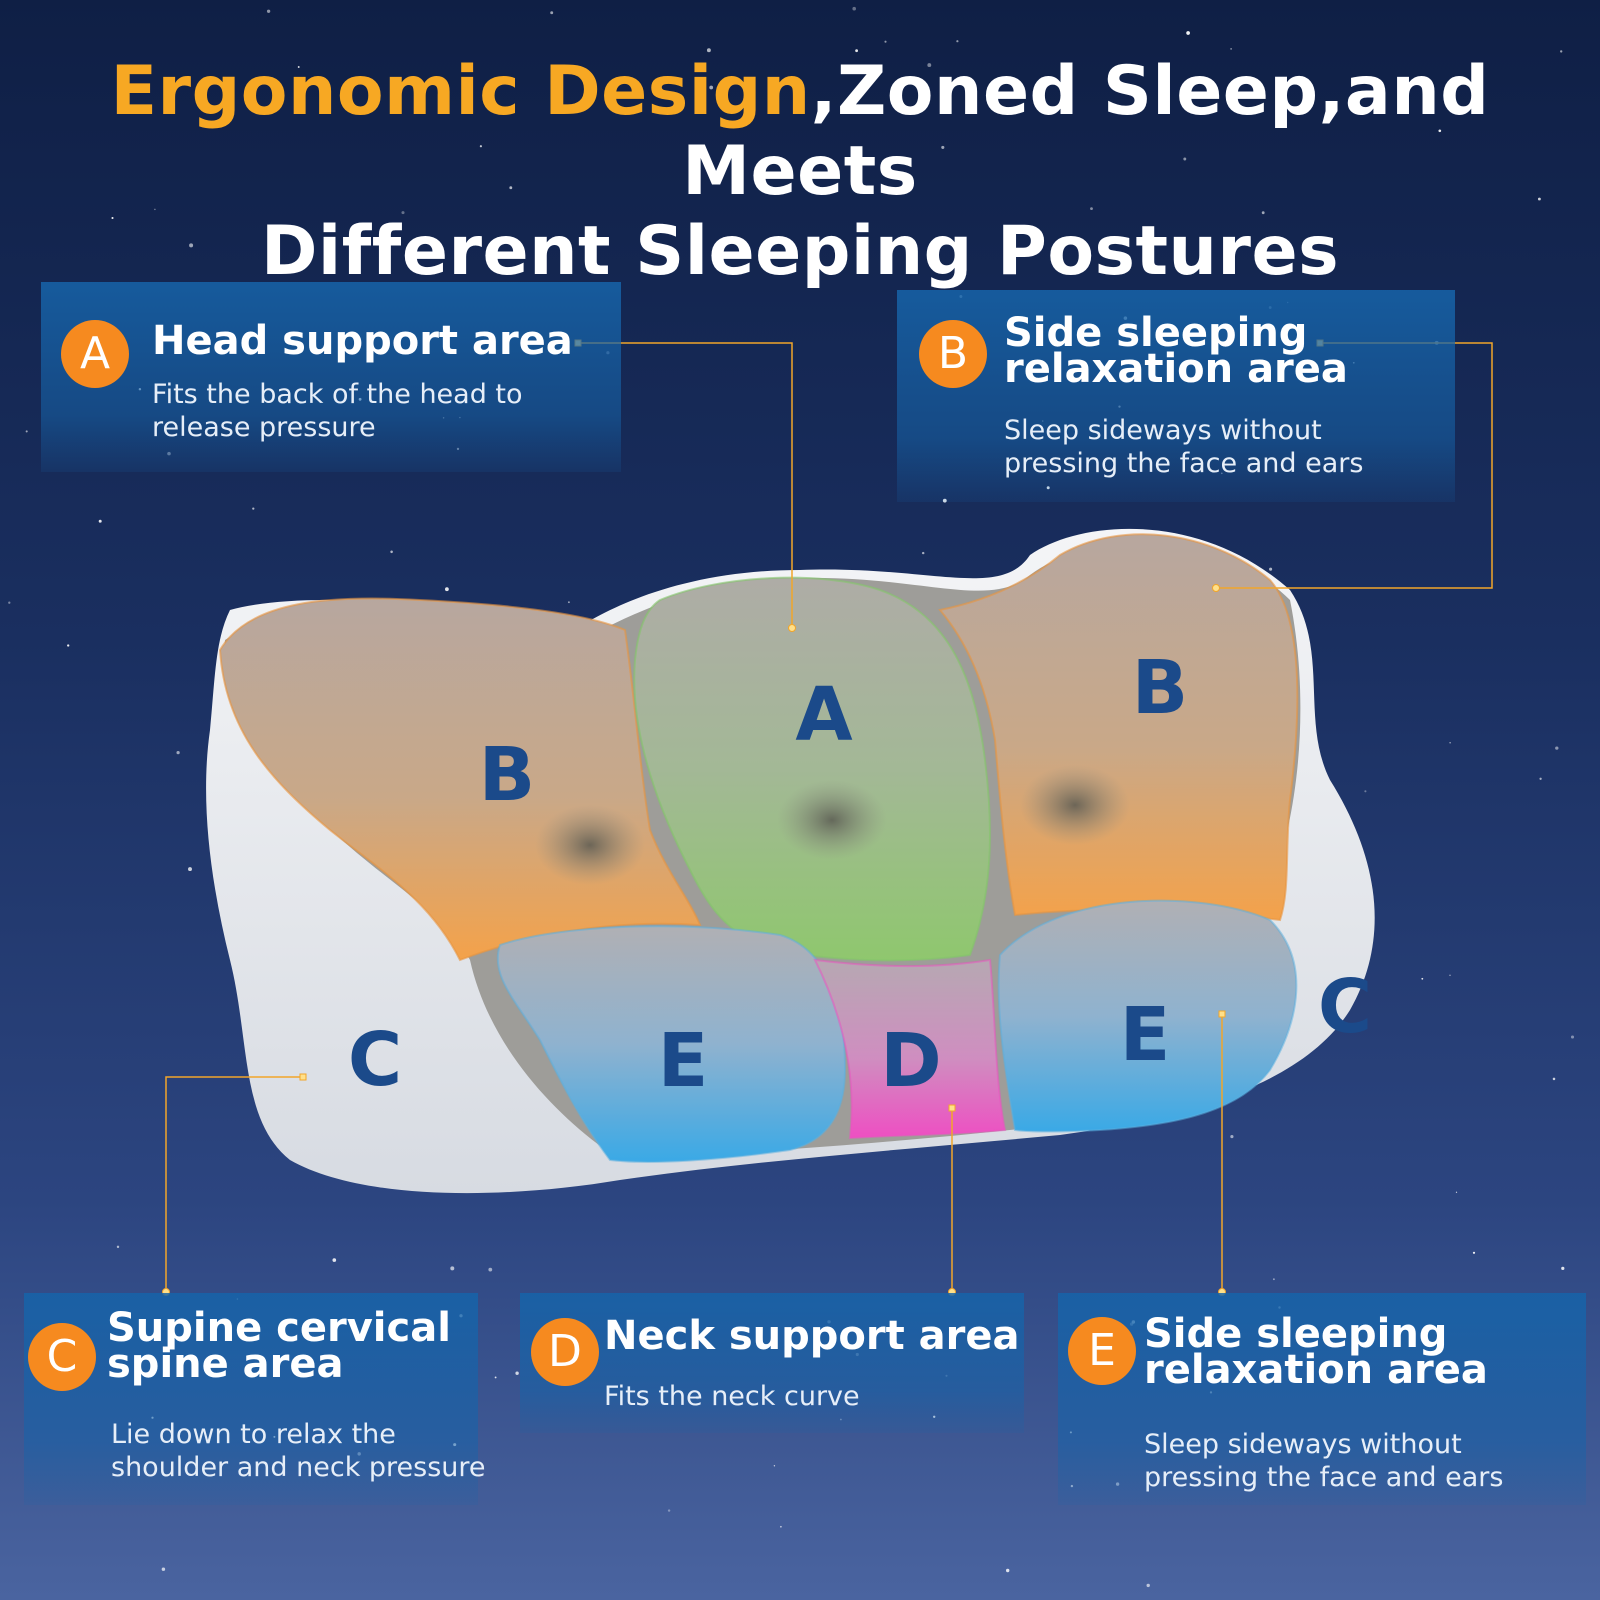  What do you see at coordinates (62, 1357) in the screenshot?
I see `badge-c: C` at bounding box center [62, 1357].